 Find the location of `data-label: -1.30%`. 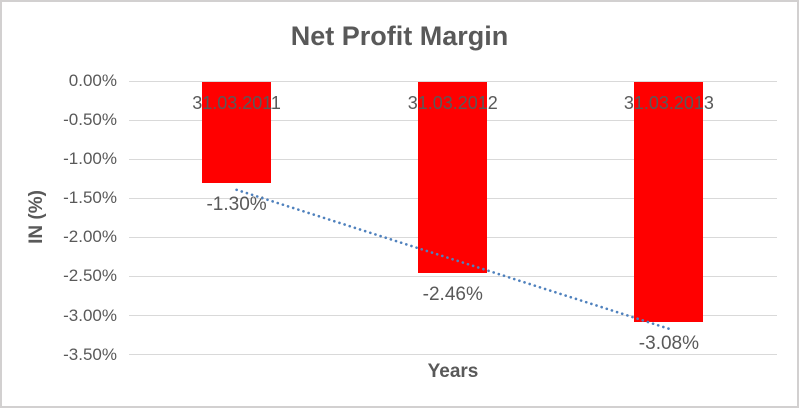

data-label: -1.30% is located at coordinates (236, 204).